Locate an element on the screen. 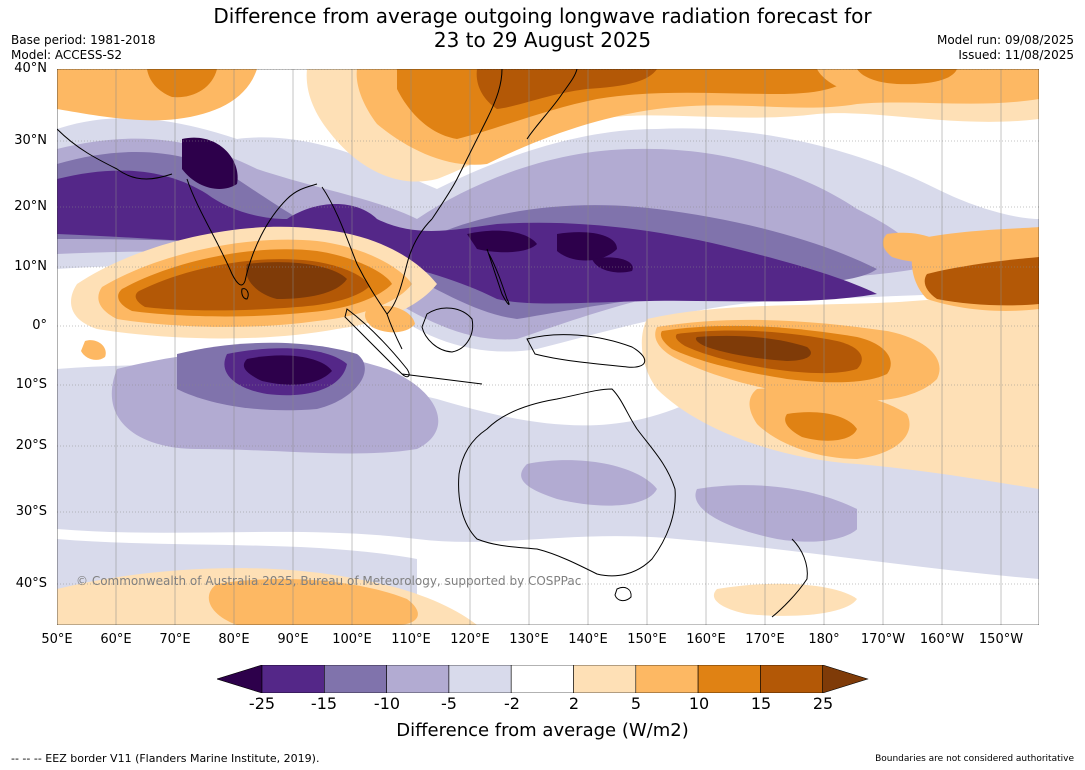  anomaly-region-north-pacific-strong is located at coordinates (907, 77).